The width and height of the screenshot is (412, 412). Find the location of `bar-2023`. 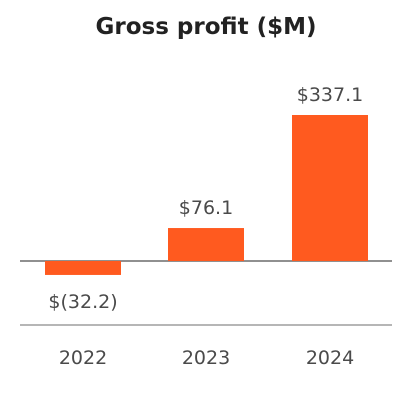

bar-2023 is located at coordinates (206, 244).